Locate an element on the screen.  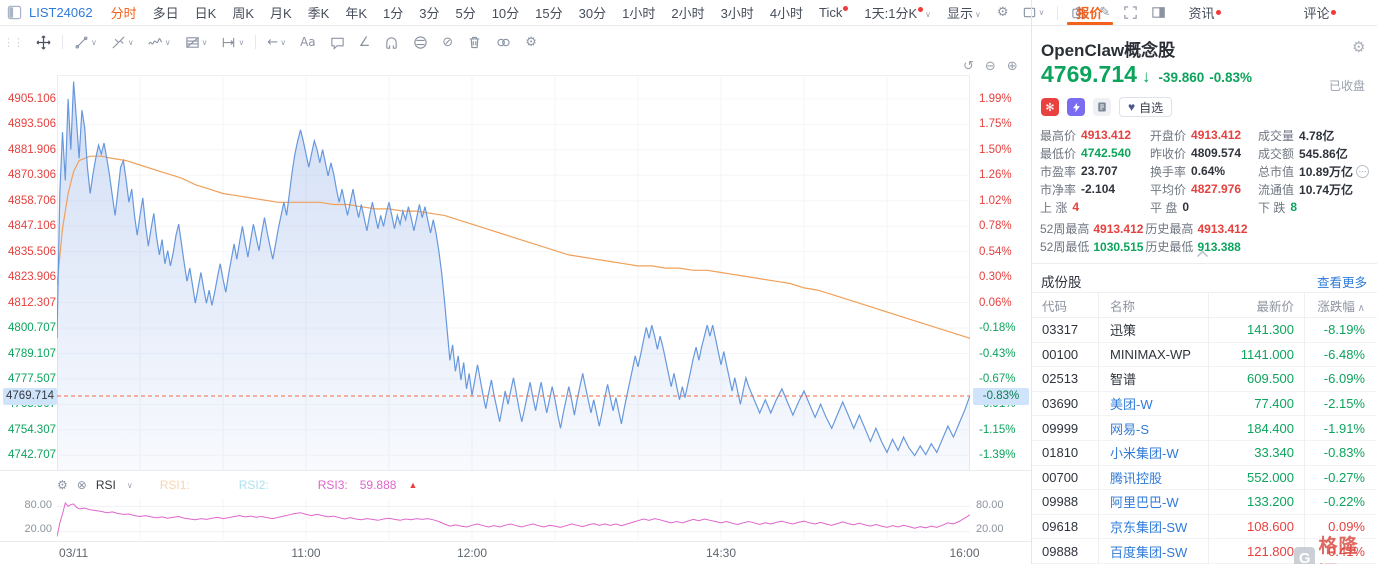
panel-right-icon is located at coordinates (1158, 12).